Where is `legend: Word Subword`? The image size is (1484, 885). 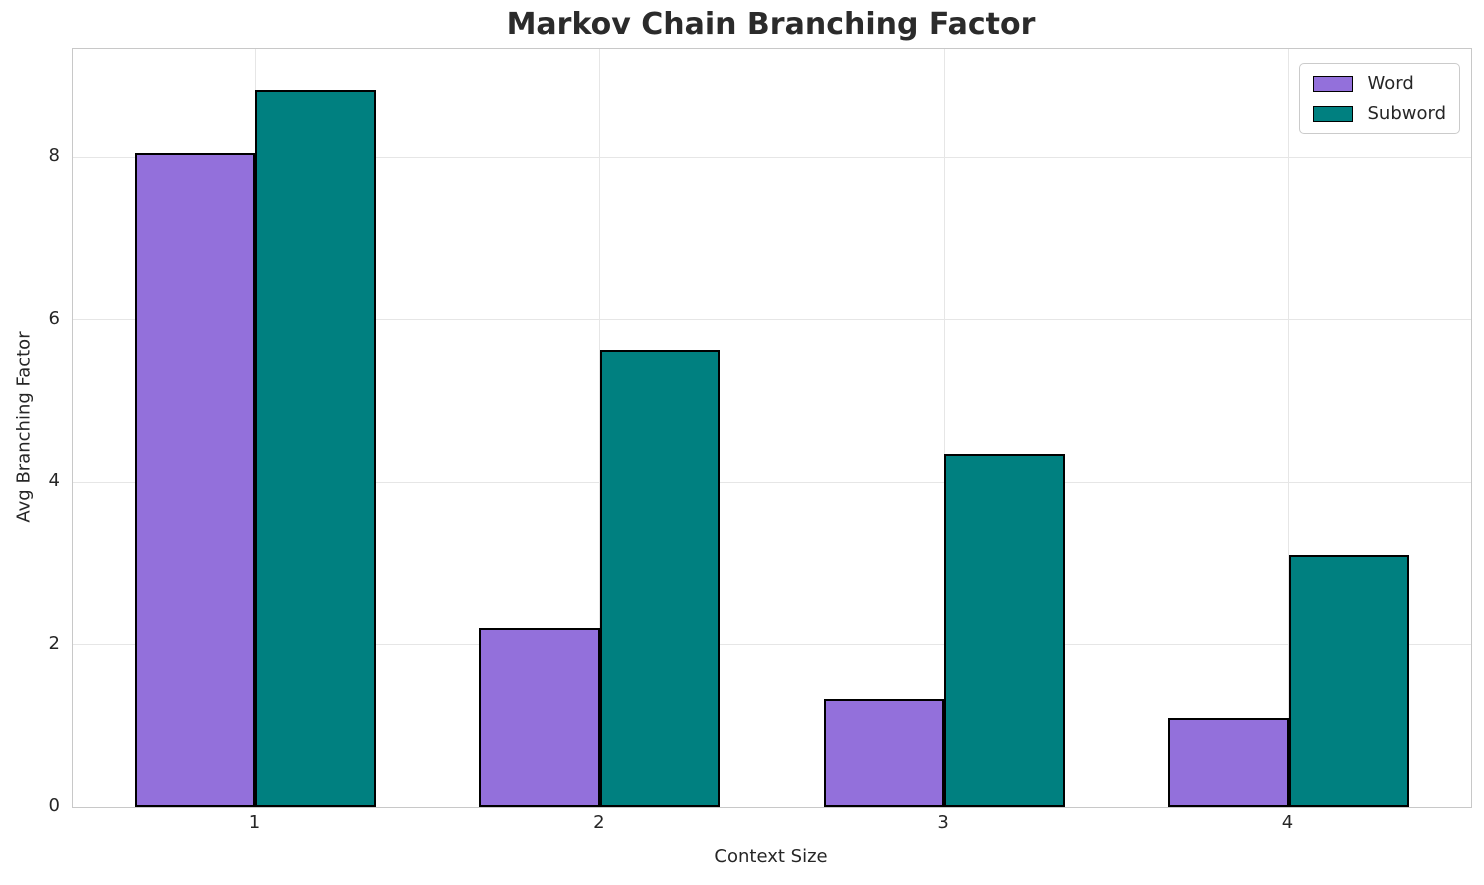
legend: Word Subword is located at coordinates (1379, 98).